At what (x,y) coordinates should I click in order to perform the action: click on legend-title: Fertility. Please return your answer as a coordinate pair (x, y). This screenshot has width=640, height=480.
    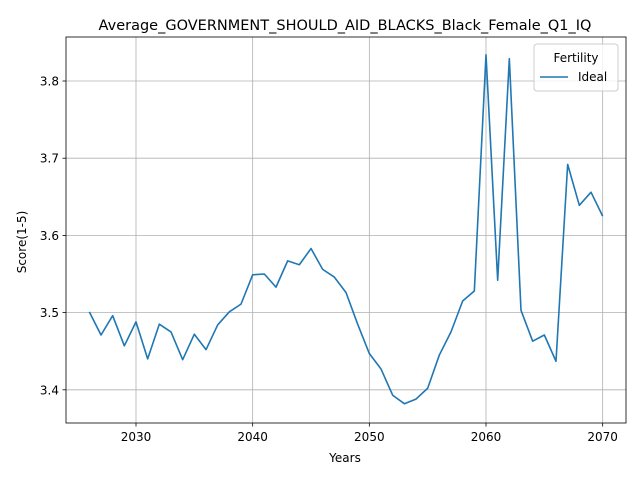
    Looking at the image, I should click on (575, 58).